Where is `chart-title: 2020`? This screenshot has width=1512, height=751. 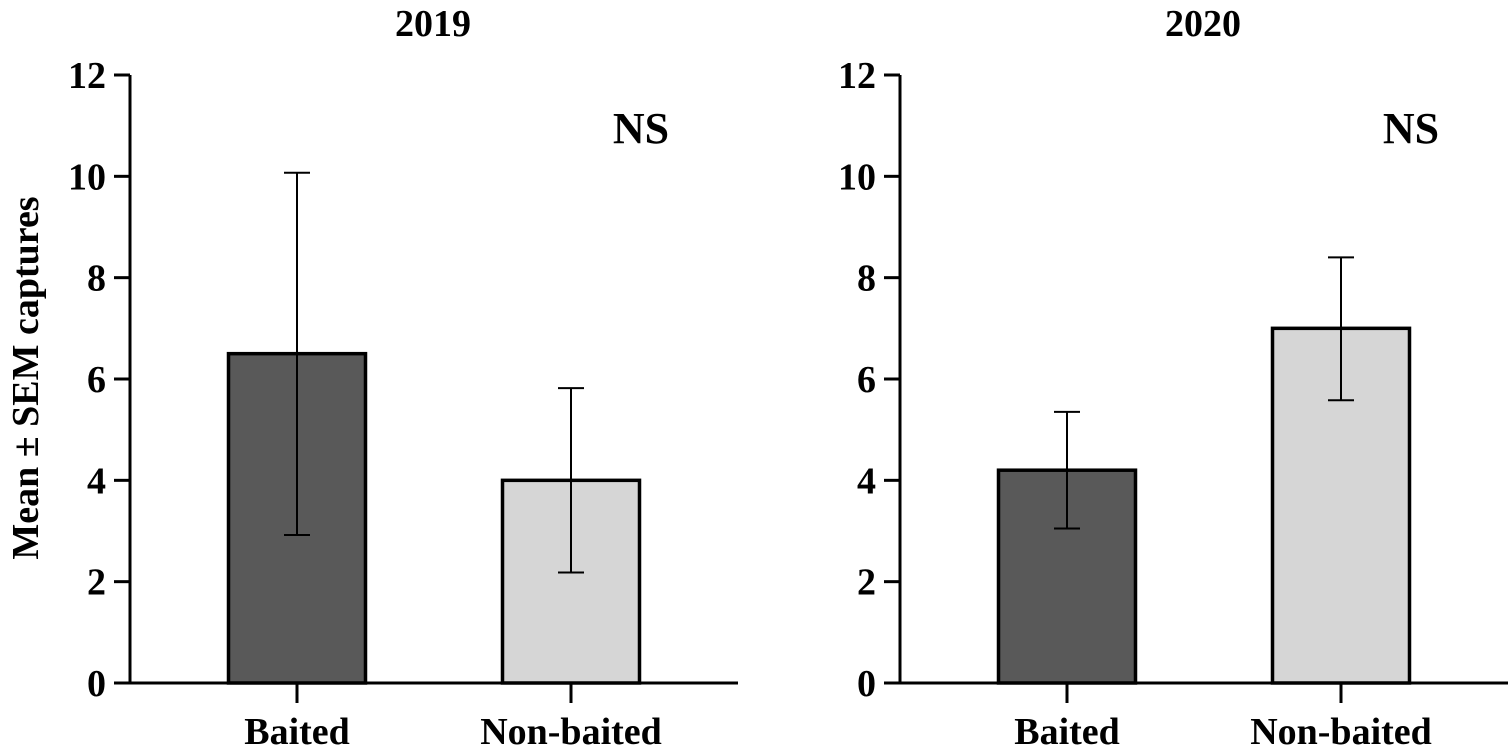 chart-title: 2020 is located at coordinates (1203, 24).